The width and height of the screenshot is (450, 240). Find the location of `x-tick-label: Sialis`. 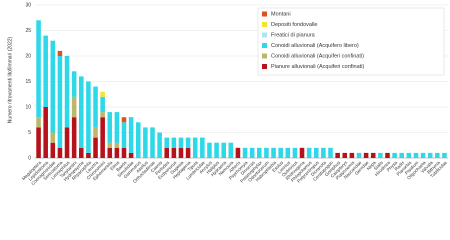

x-tick-label: Sialis is located at coordinates (379, 165).